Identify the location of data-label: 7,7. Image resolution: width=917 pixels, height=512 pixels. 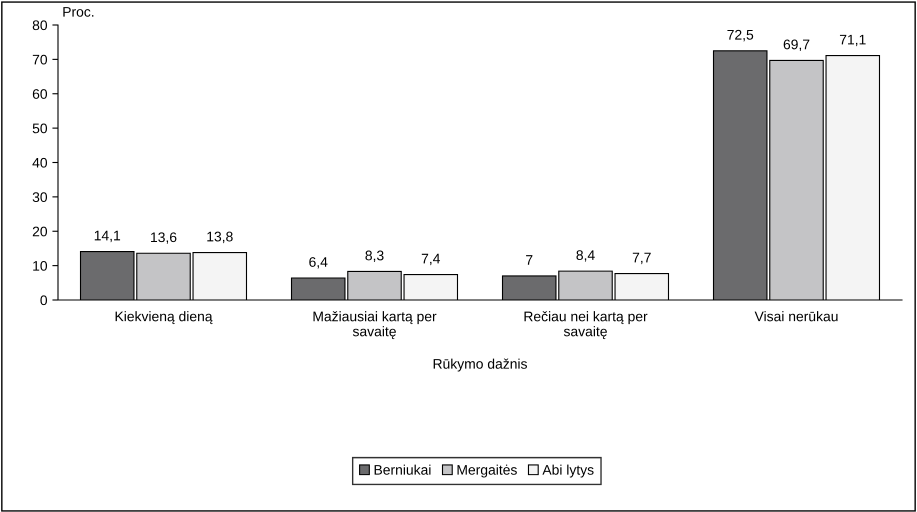
(641, 258).